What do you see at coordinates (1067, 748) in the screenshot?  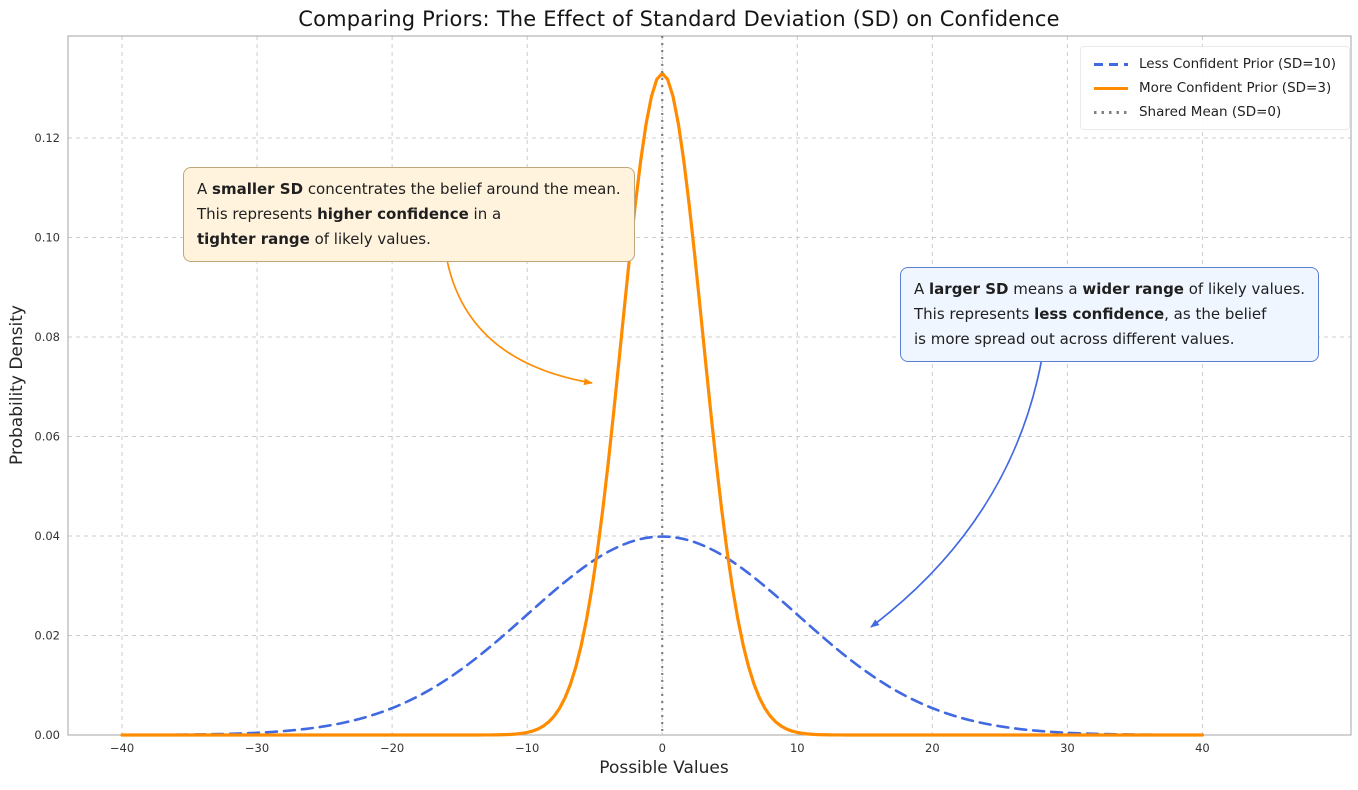 I see `x-tick-label: 30` at bounding box center [1067, 748].